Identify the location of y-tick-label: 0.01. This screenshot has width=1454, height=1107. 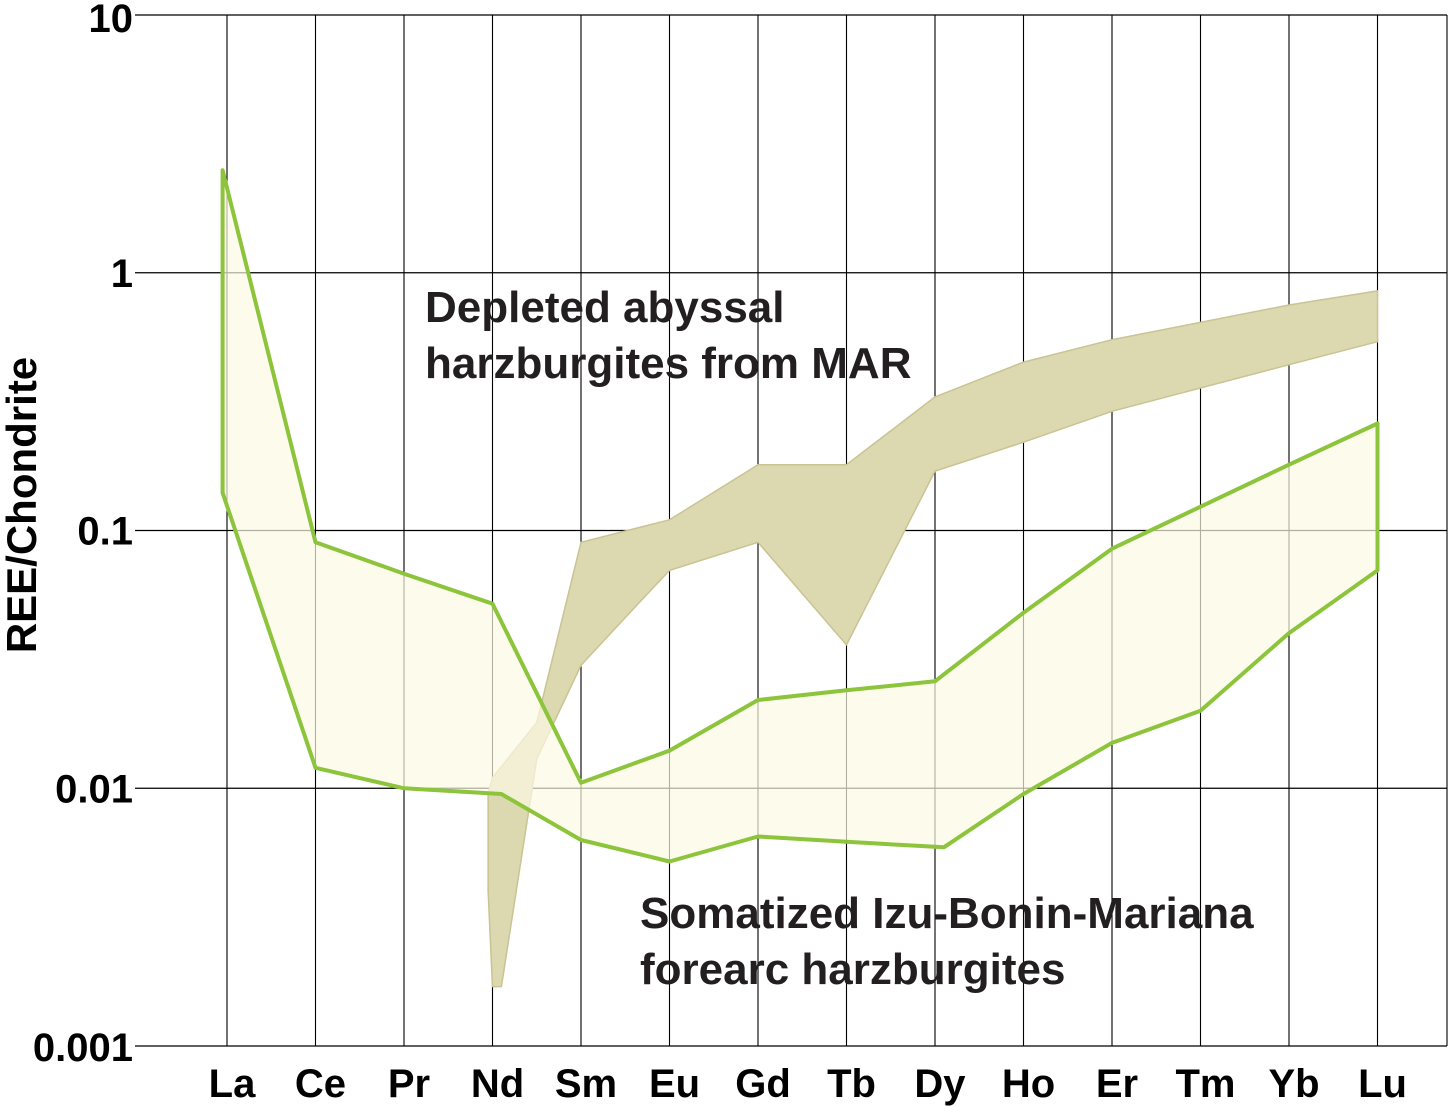
(94, 789).